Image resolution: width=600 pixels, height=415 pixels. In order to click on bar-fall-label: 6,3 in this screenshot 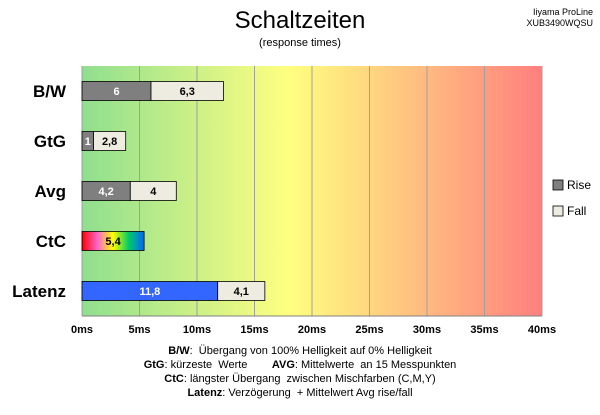, I will do `click(187, 92)`.